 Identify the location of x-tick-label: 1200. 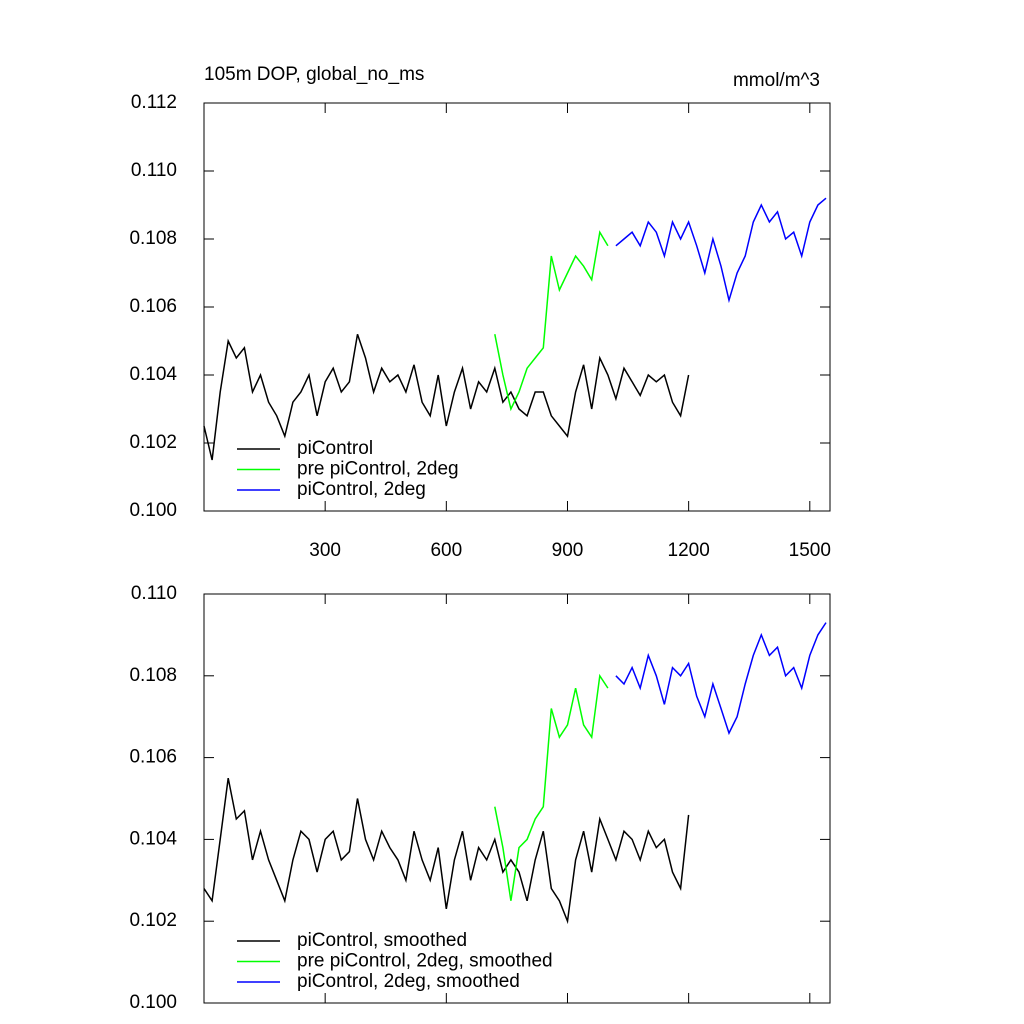
(689, 550).